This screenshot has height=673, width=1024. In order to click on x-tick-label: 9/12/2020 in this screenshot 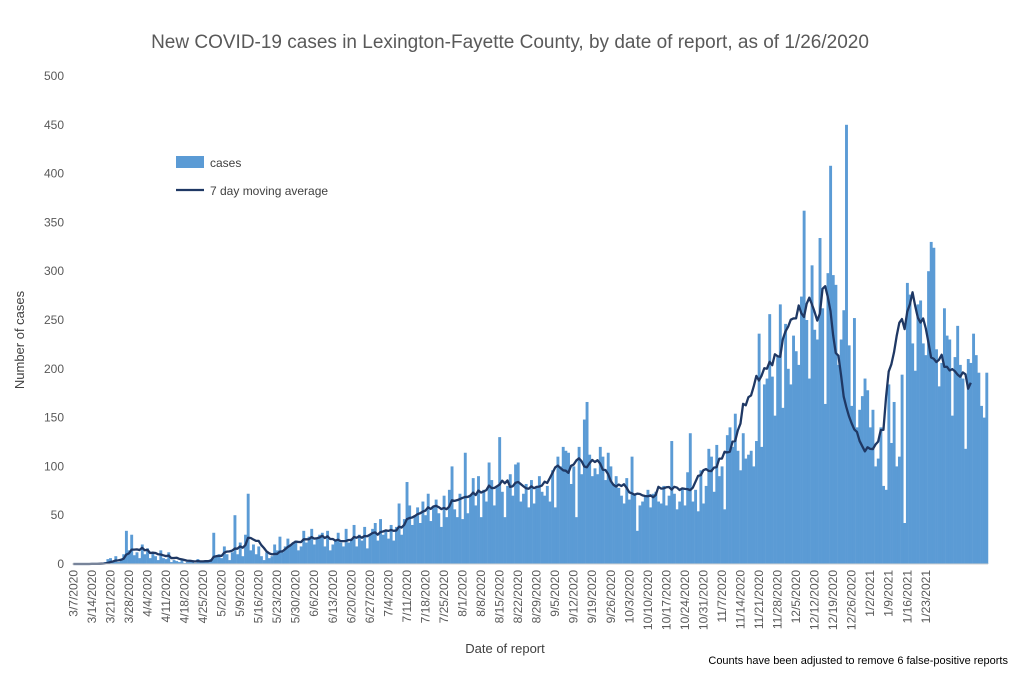, I will do `click(574, 597)`.